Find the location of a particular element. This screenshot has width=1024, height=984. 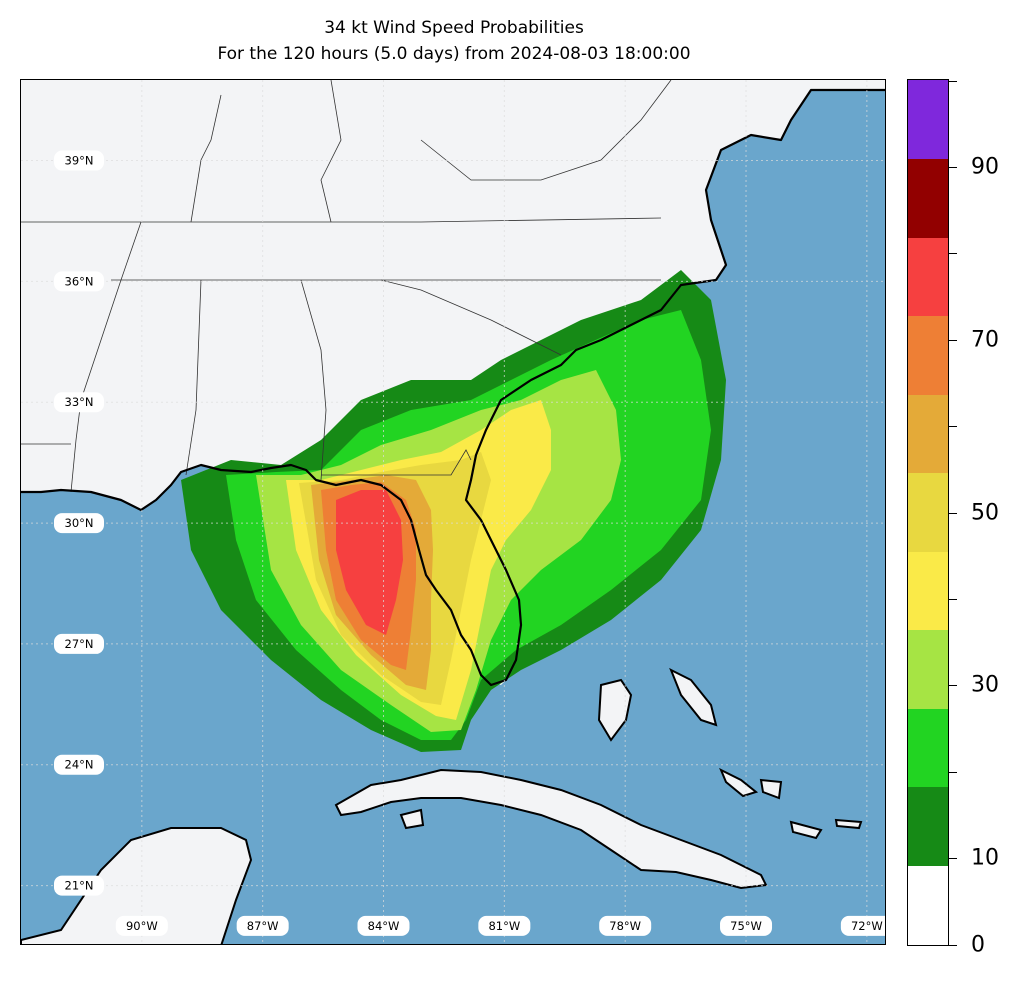

colorbar-tick-label: 70 is located at coordinates (985, 340).